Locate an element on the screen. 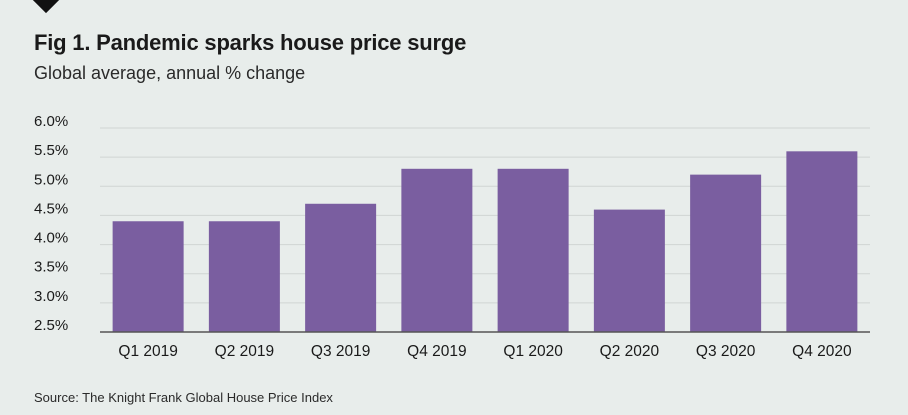 The width and height of the screenshot is (908, 415). y-tick-label: 5.0% is located at coordinates (51, 179).